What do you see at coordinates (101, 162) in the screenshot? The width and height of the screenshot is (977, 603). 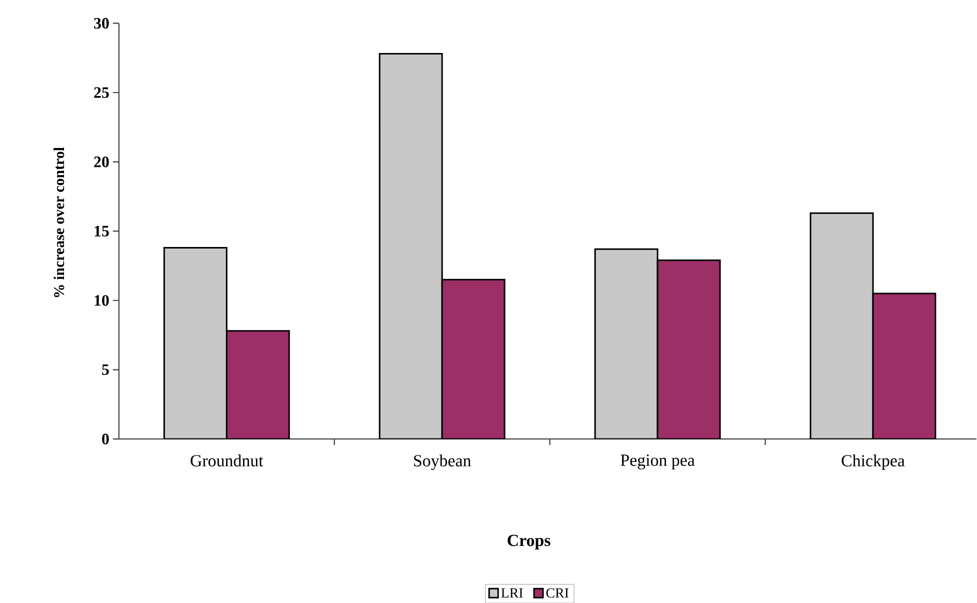 I see `y-tick-label: 20` at bounding box center [101, 162].